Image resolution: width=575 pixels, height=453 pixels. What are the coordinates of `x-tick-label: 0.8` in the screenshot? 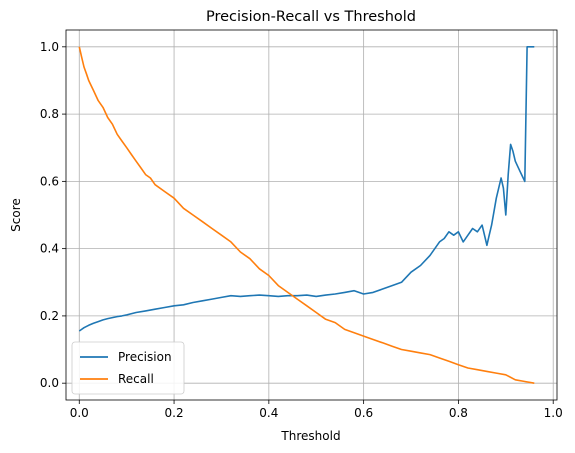 It's located at (458, 413).